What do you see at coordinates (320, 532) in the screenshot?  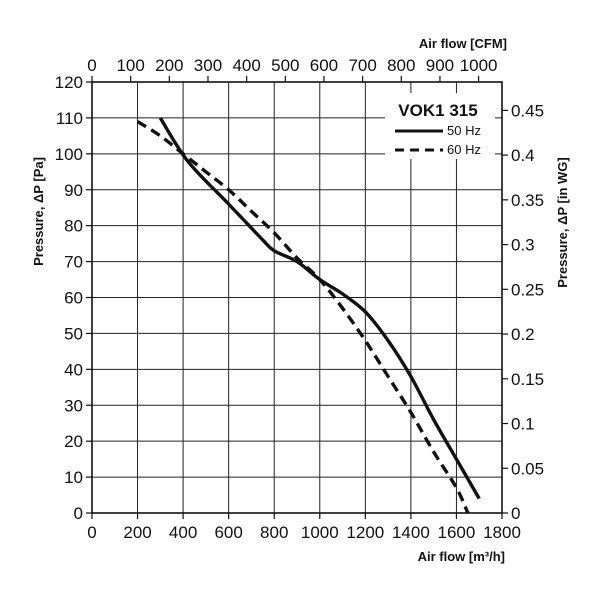 I see `x-tick-label-1000: 1000` at bounding box center [320, 532].